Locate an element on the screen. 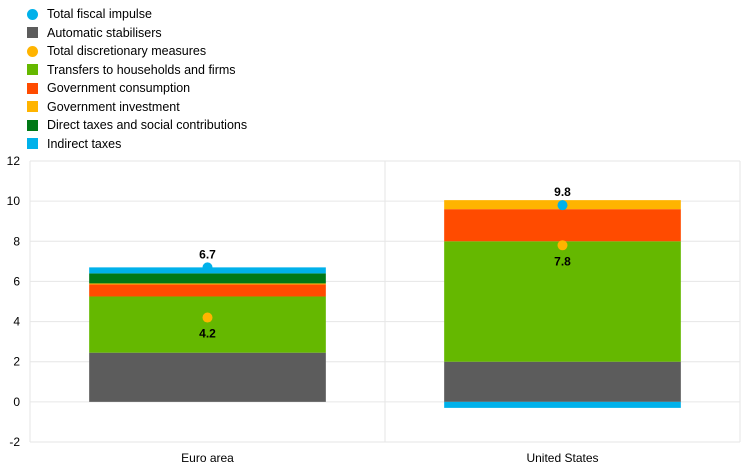 This screenshot has height=467, width=748. y-tick-label: 12 is located at coordinates (14, 161).